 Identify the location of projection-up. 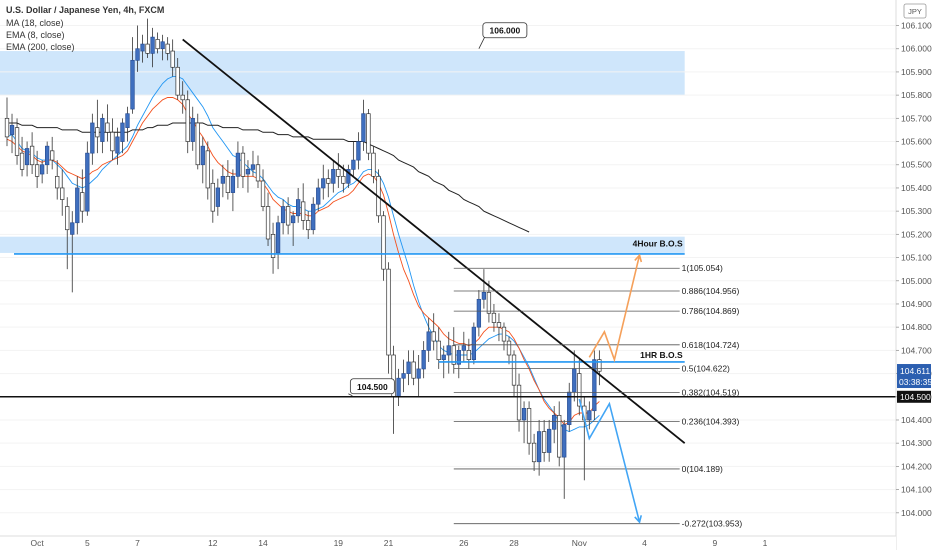
(614, 309).